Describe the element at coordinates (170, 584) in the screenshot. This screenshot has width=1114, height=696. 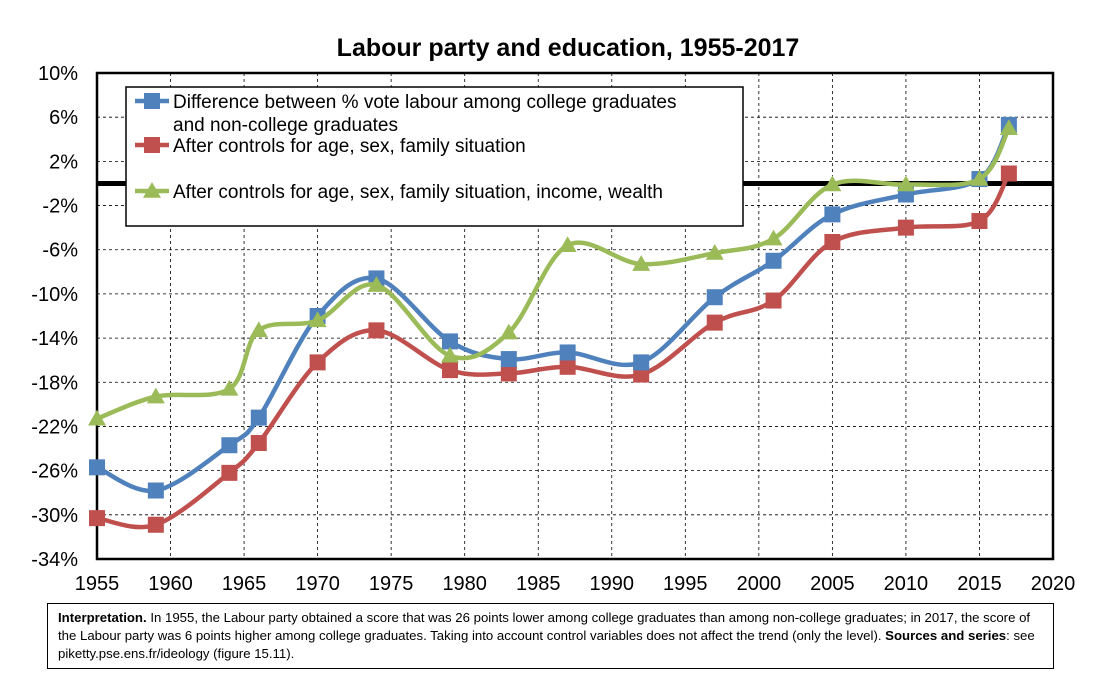
I see `x-tick-label: 1960` at that location.